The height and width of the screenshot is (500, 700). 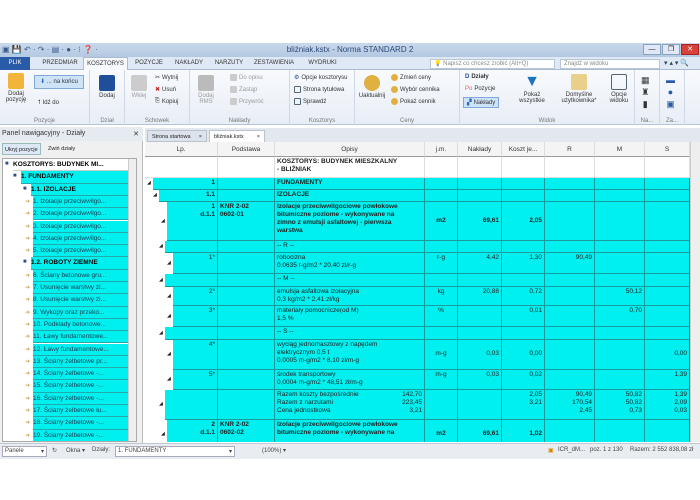 What do you see at coordinates (570, 149) in the screenshot?
I see `column-header: R` at bounding box center [570, 149].